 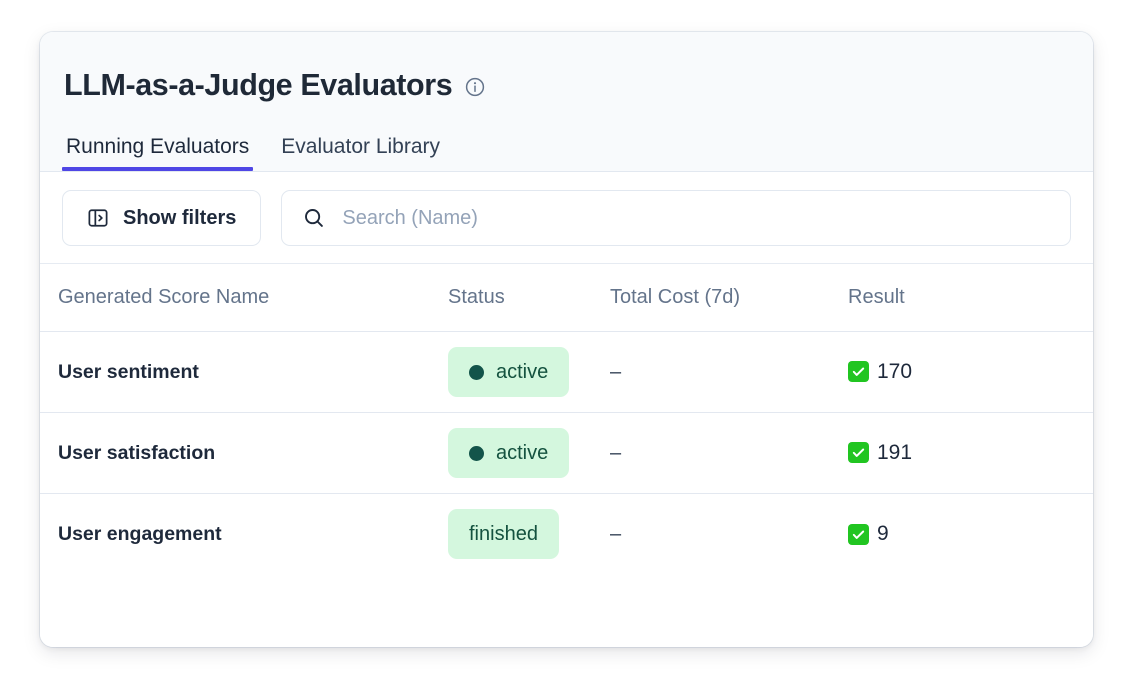 What do you see at coordinates (475, 87) in the screenshot?
I see `info-circle-icon` at bounding box center [475, 87].